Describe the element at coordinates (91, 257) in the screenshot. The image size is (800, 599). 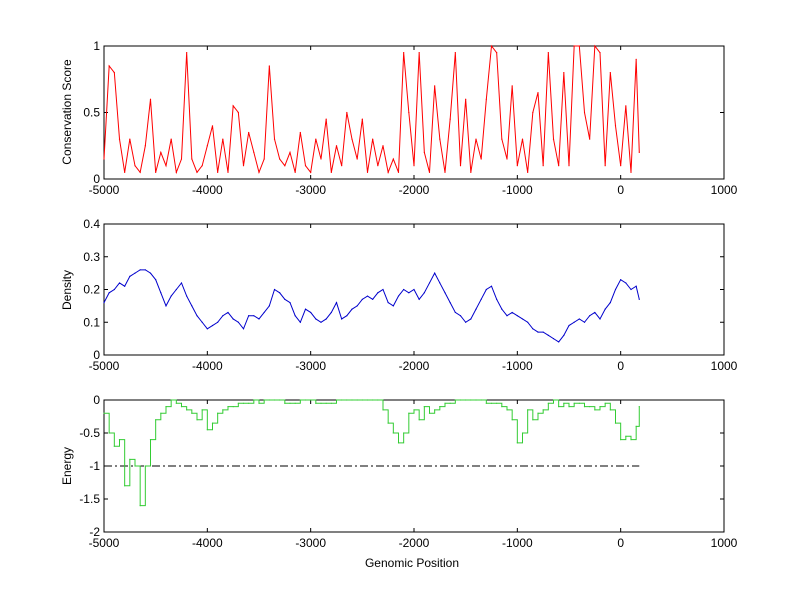
I see `density-ytick-label: 0.3` at that location.